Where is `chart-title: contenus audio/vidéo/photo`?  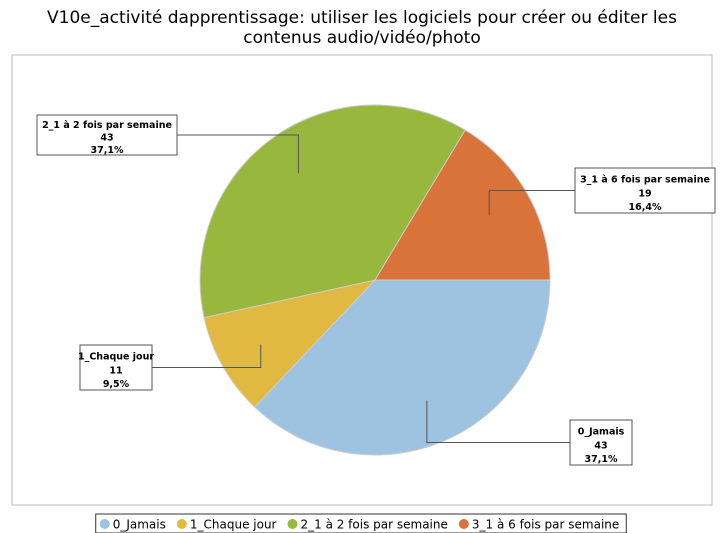
chart-title: contenus audio/vidéo/photo is located at coordinates (362, 38).